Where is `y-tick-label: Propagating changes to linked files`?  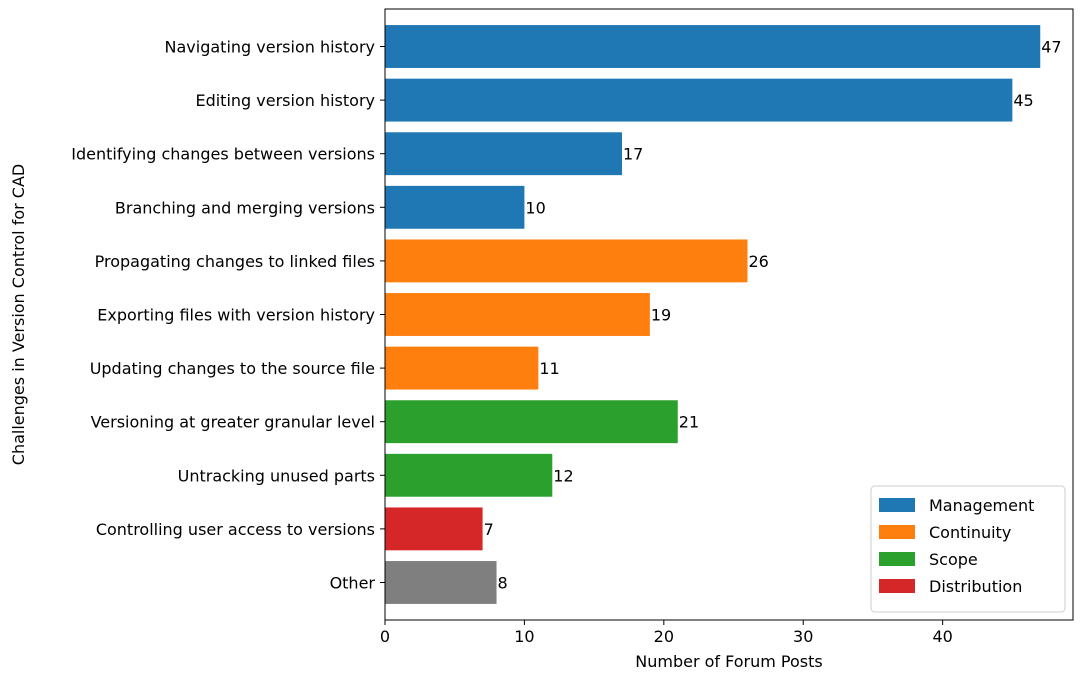
y-tick-label: Propagating changes to linked files is located at coordinates (235, 261).